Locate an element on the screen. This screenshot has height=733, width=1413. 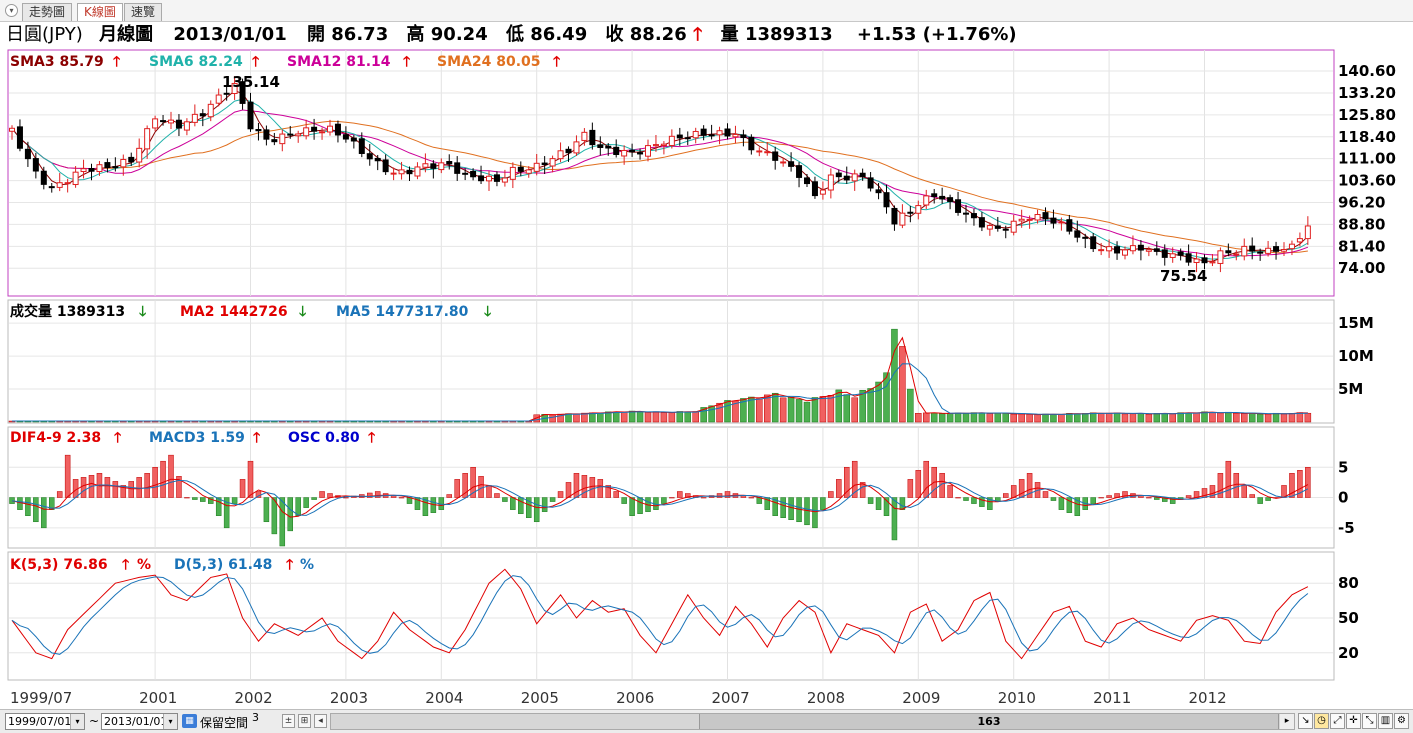
grid-toggle-icon: ⊞ is located at coordinates (304, 721).